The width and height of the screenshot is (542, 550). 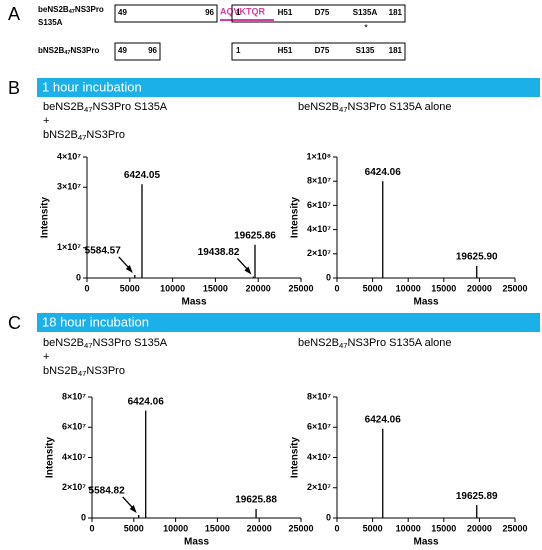 What do you see at coordinates (365, 50) in the screenshot?
I see `box-label: S135` at bounding box center [365, 50].